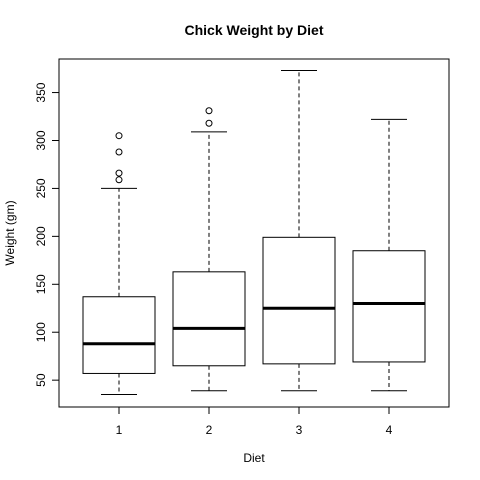 Image resolution: width=480 pixels, height=480 pixels. What do you see at coordinates (254, 421) in the screenshot?
I see `x-axis: 1 2 3 4` at bounding box center [254, 421].